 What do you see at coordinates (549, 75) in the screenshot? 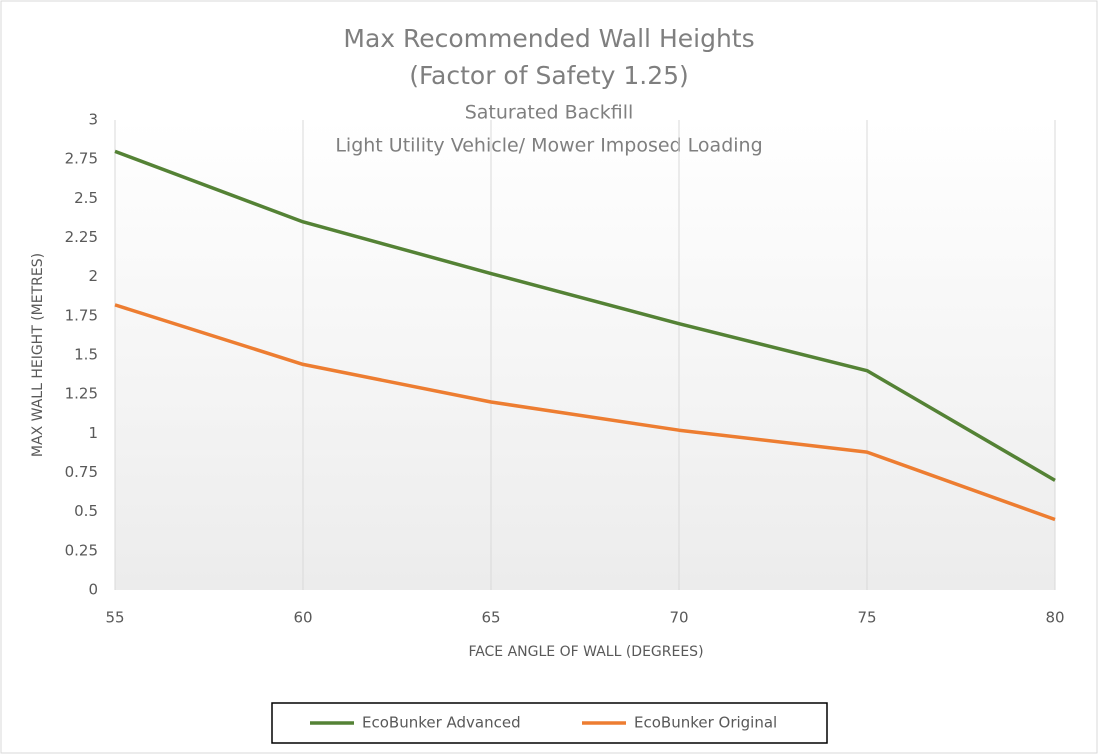
I see `chart-title: (Factor of Safety 1.25)` at bounding box center [549, 75].